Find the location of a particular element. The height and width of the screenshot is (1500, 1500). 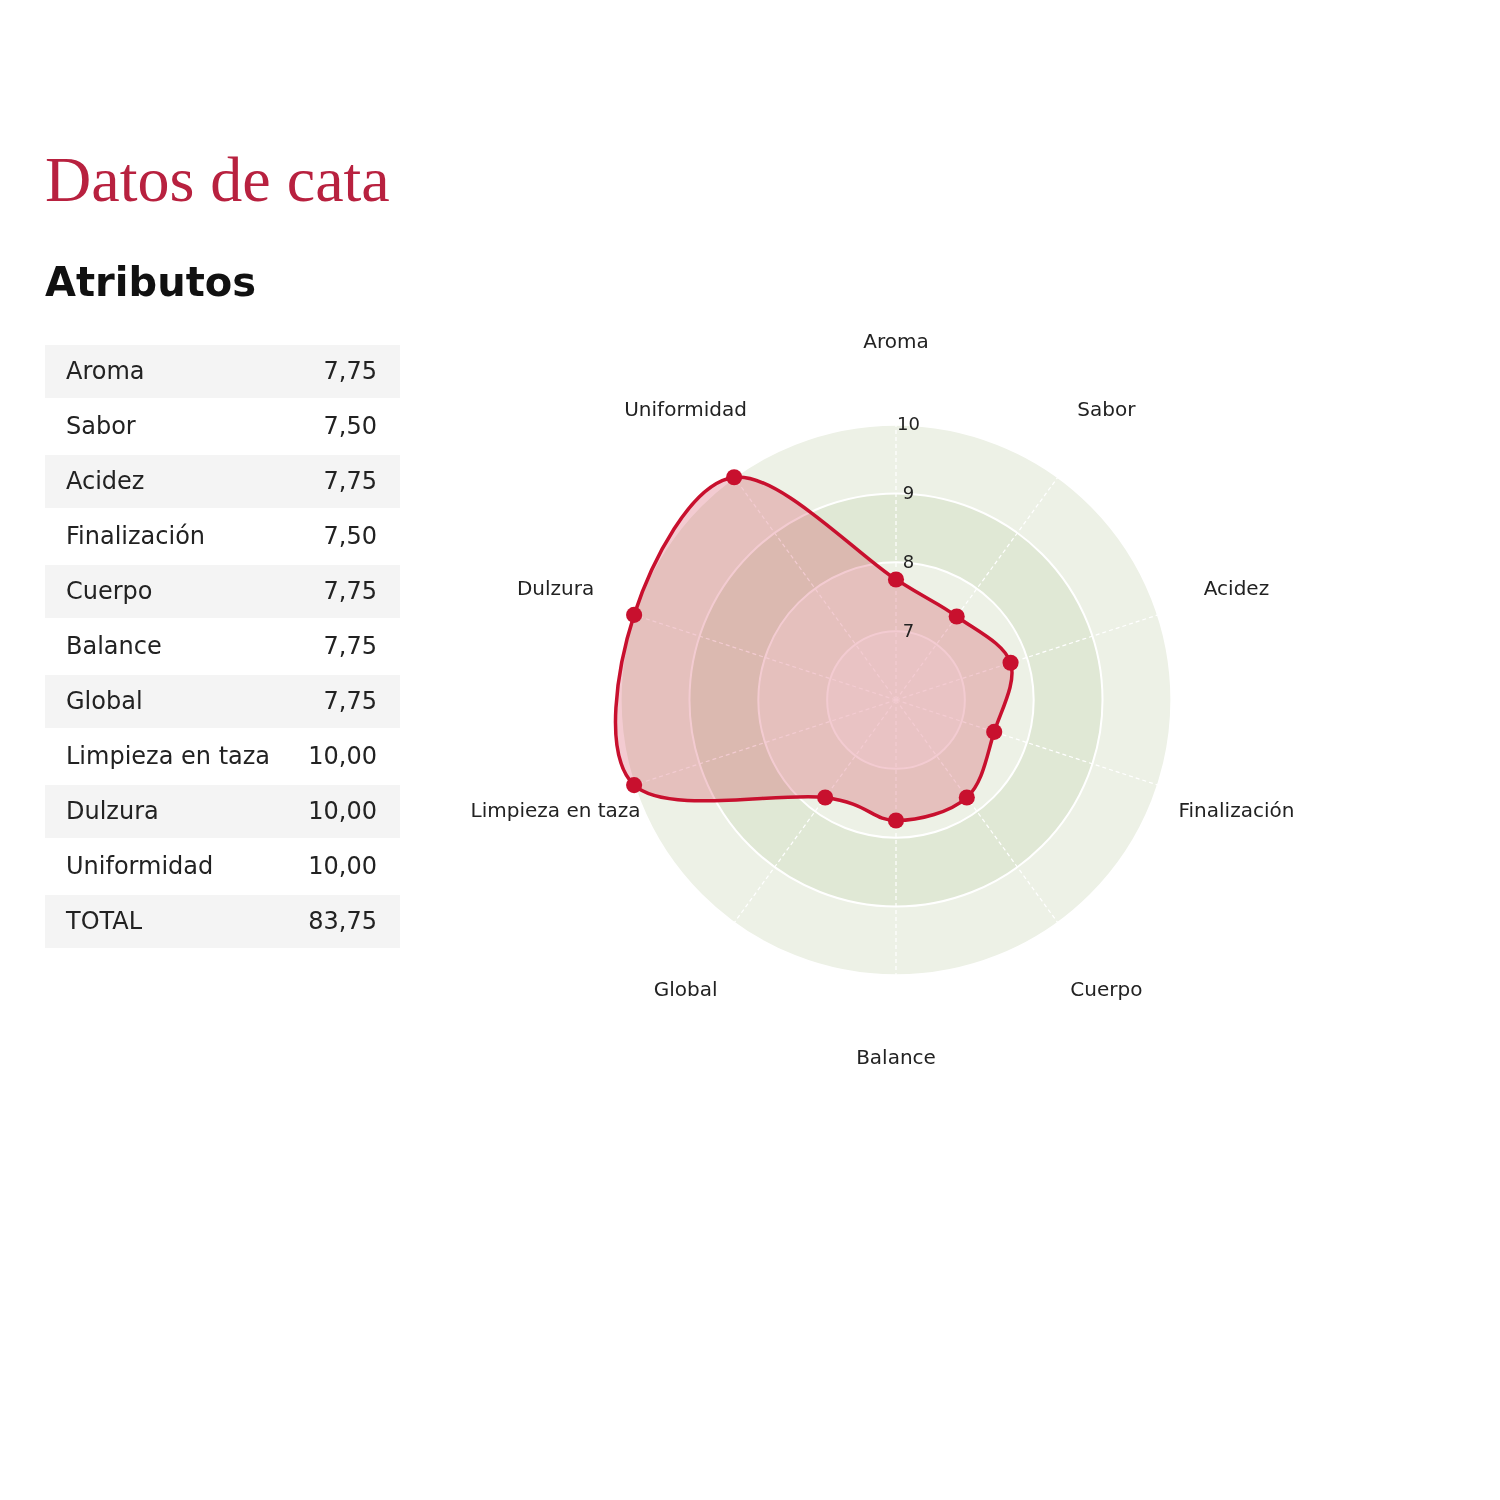

spoke-label: Finalización is located at coordinates (1236, 809).